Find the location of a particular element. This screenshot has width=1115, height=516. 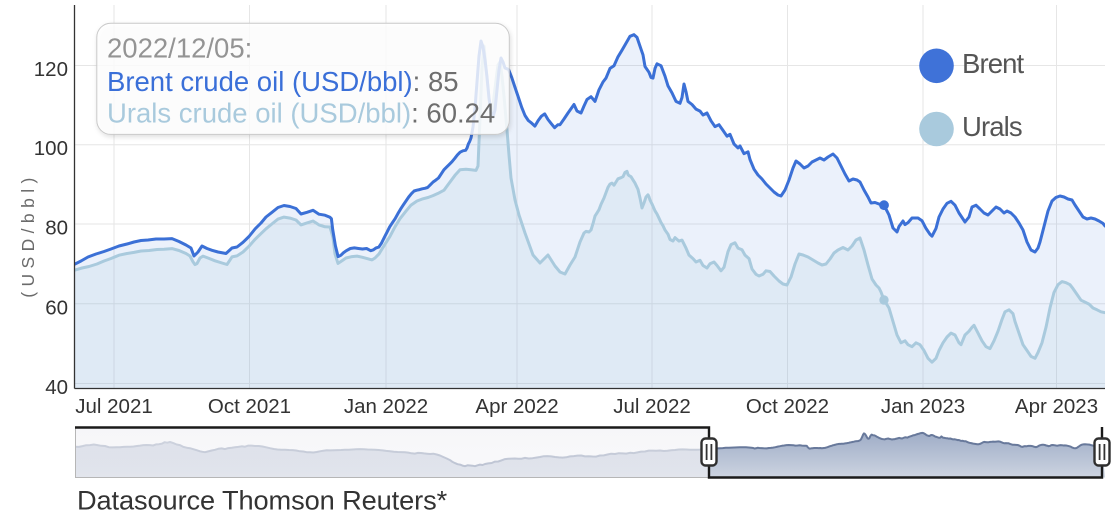

svg-text: 40 is located at coordinates (56, 387).